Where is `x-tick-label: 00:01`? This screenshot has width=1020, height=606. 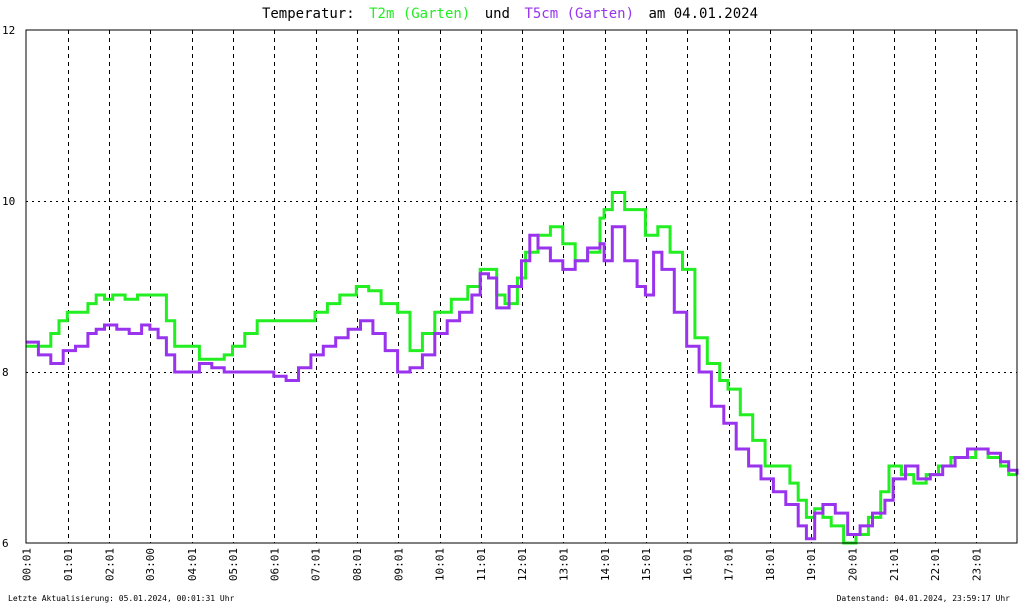
x-tick-label: 00:01 is located at coordinates (27, 564).